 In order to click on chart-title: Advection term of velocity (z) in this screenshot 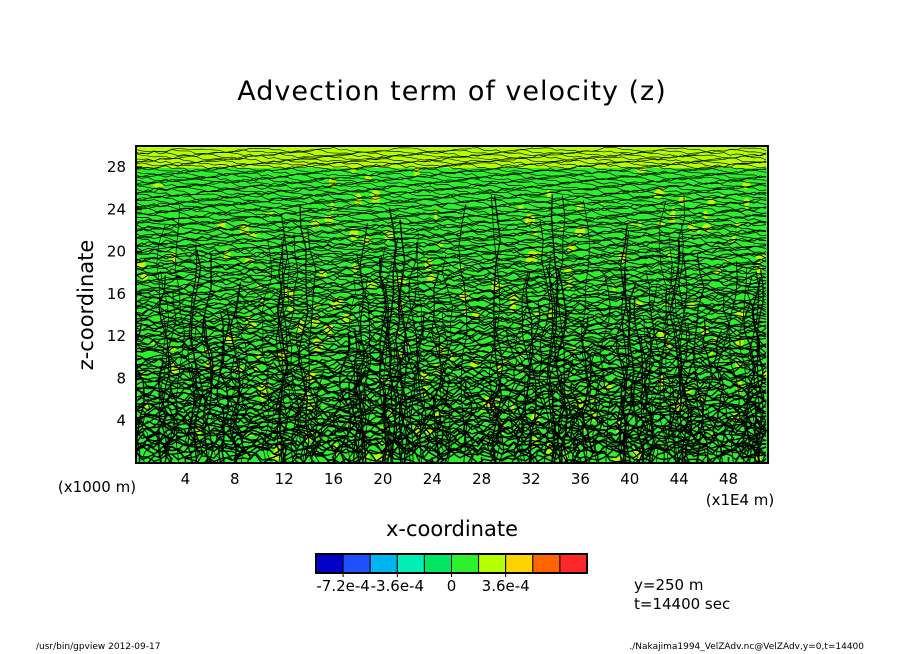, I will do `click(452, 91)`.